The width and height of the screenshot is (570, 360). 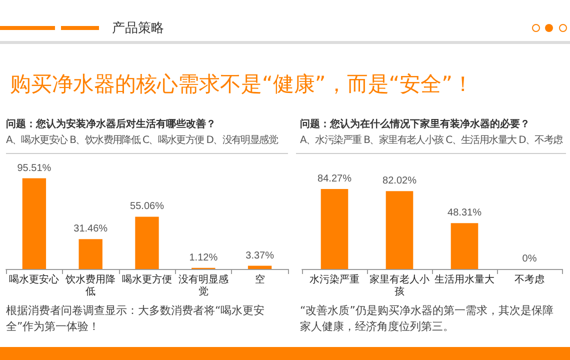 What do you see at coordinates (335, 178) in the screenshot?
I see `data-label: 84.27%` at bounding box center [335, 178].